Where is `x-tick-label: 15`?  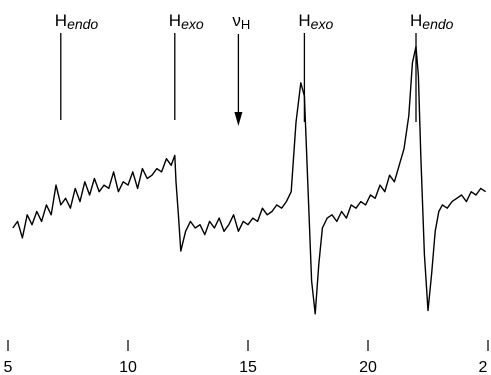
x-tick-label: 15 is located at coordinates (248, 367).